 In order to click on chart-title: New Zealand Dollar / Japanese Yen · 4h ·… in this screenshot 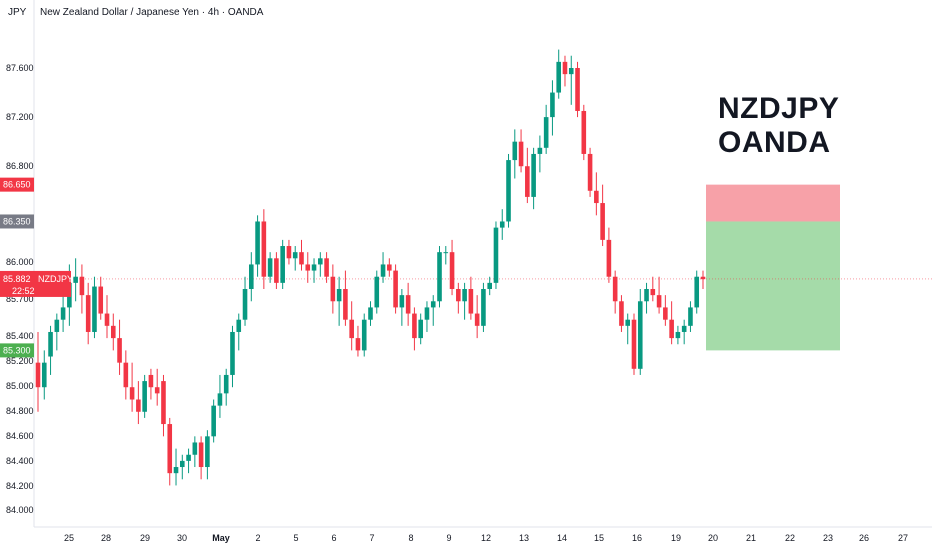, I will do `click(152, 12)`.